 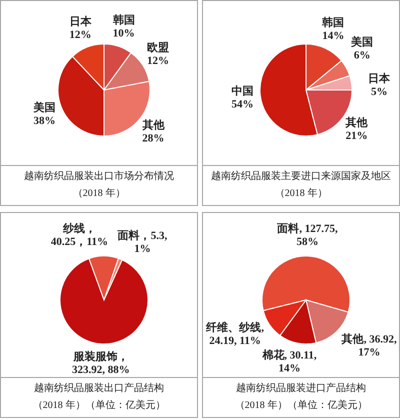 I want to click on data-label: 10%, so click(x=123, y=33).